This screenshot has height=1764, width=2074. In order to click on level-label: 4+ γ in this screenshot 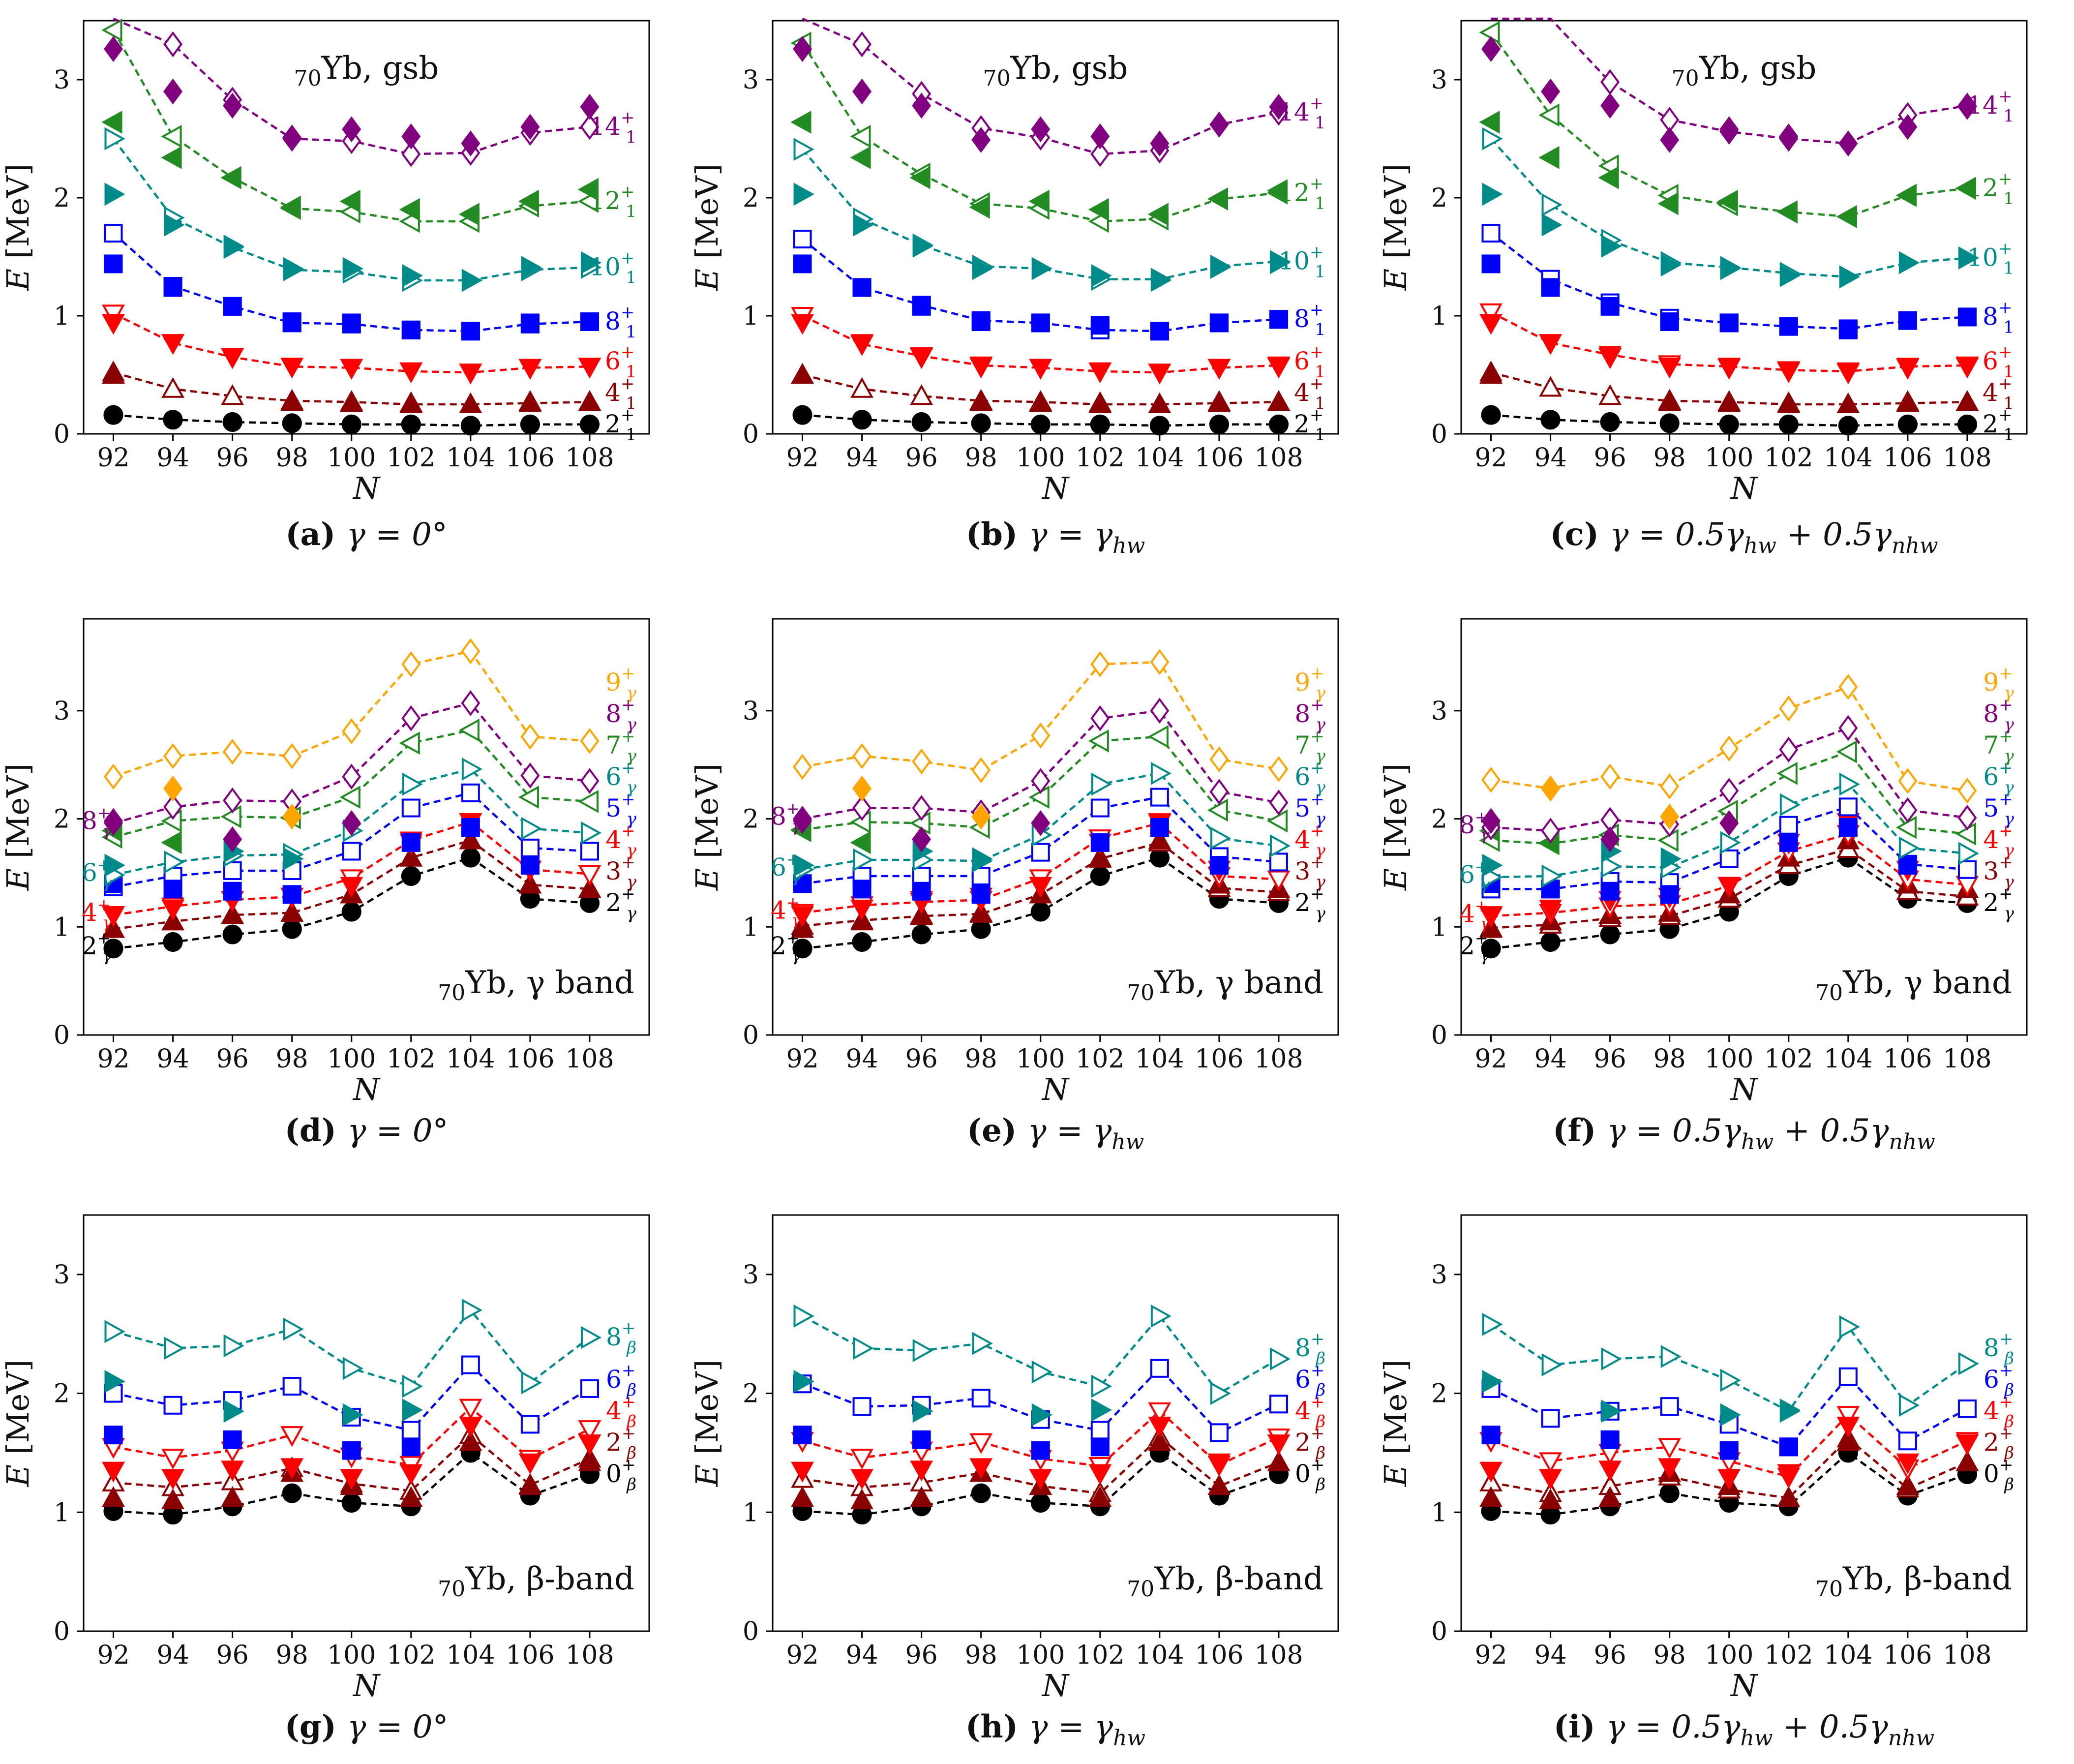, I will do `click(1309, 840)`.